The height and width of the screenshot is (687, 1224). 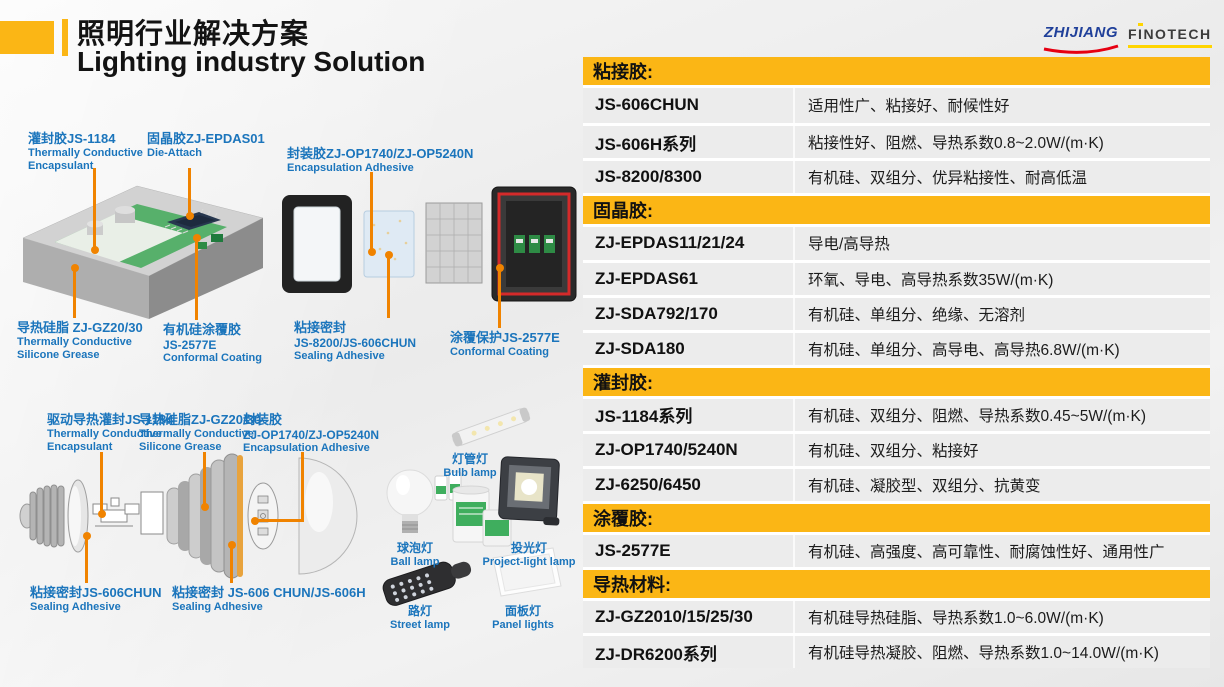 I want to click on box-right-face, so click(x=206, y=268).